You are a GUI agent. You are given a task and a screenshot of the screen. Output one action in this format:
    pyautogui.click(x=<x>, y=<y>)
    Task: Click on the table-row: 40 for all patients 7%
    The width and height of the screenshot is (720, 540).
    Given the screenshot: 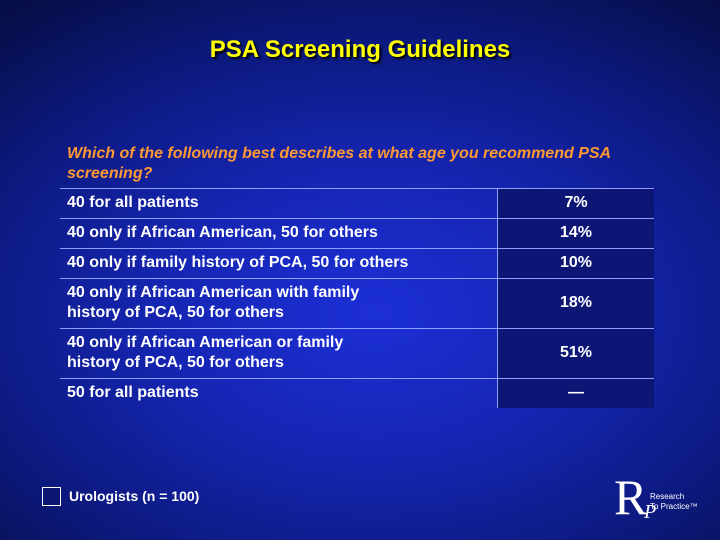 What is the action you would take?
    pyautogui.click(x=357, y=203)
    